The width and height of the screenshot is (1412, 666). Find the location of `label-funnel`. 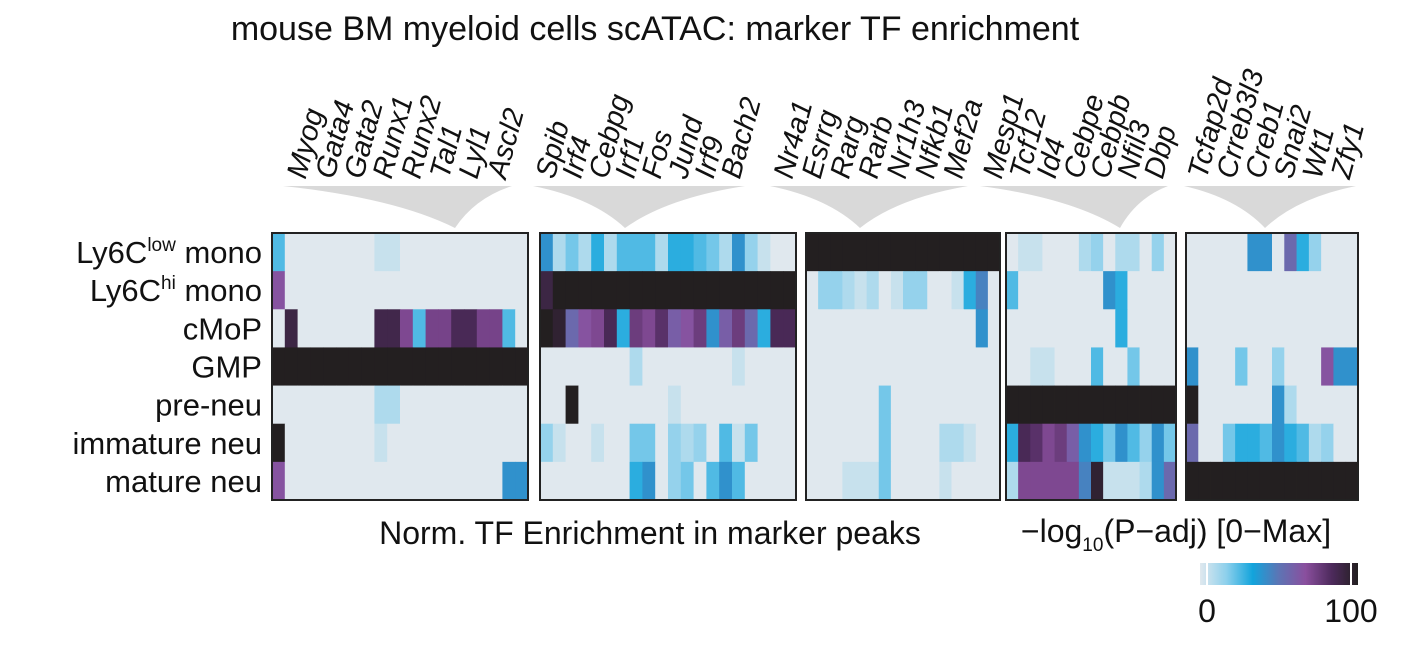

label-funnel is located at coordinates (397, 207).